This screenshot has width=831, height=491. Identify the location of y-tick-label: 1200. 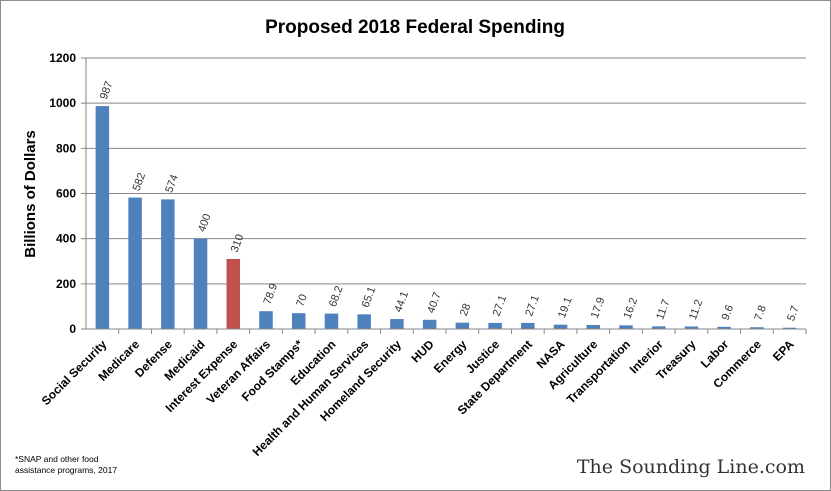
(62, 58).